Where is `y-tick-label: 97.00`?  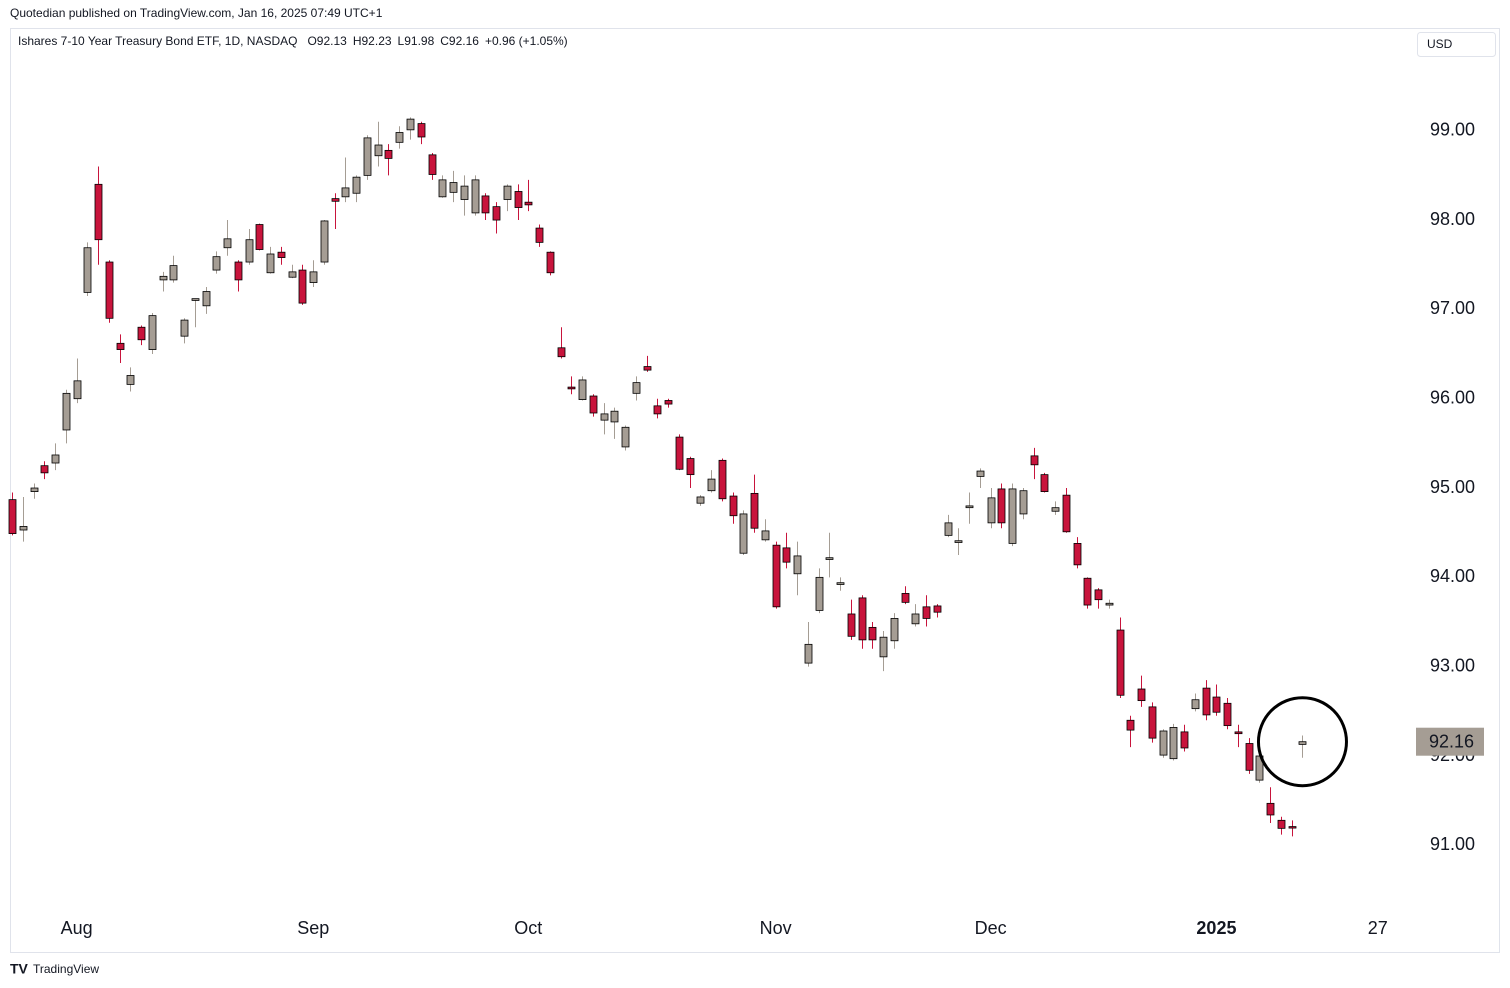
y-tick-label: 97.00 is located at coordinates (1452, 308).